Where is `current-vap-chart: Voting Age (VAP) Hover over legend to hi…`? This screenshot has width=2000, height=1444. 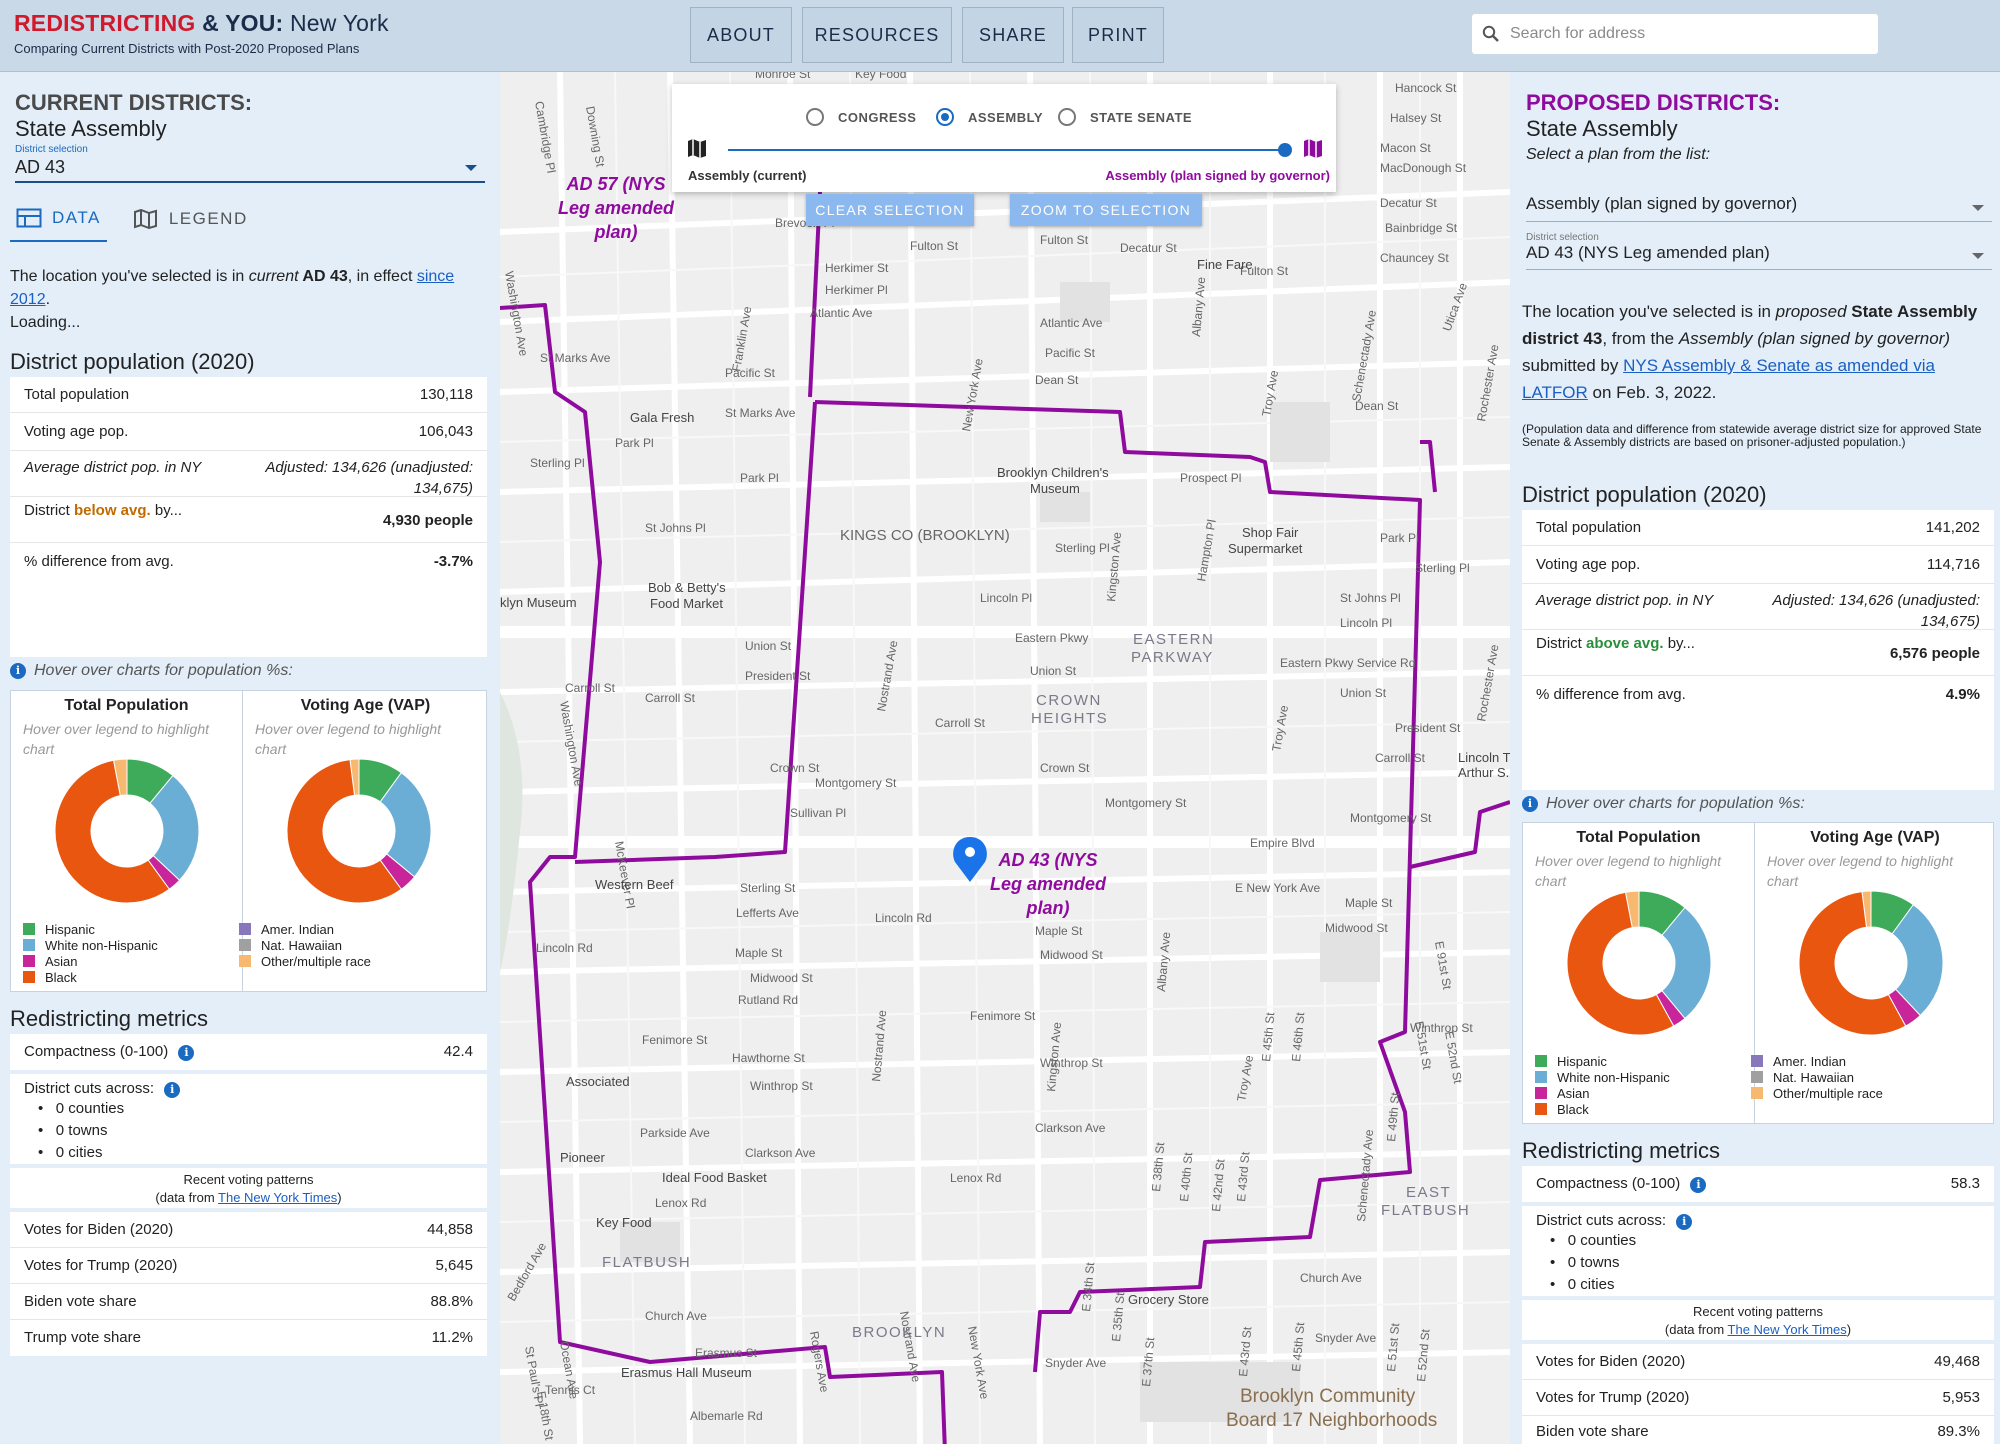
current-vap-chart: Voting Age (VAP) Hover over legend to hi… is located at coordinates (365, 841).